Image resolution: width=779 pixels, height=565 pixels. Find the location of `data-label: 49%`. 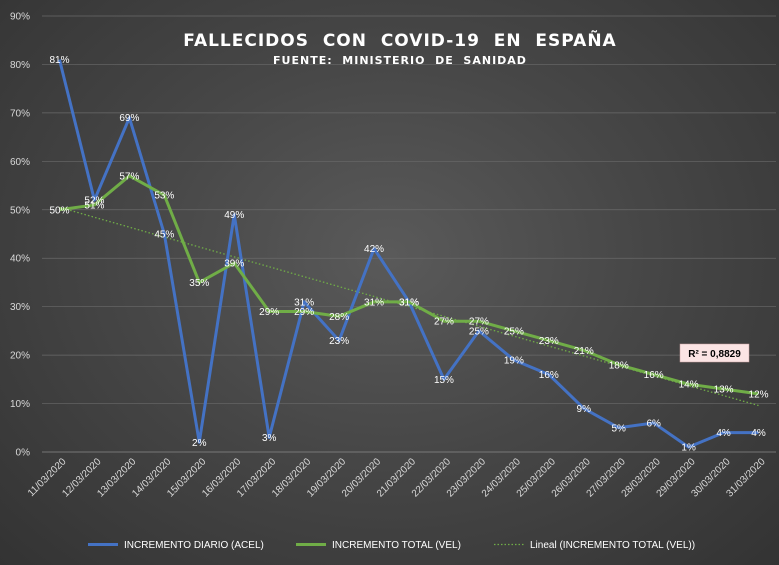

data-label: 49% is located at coordinates (234, 215).